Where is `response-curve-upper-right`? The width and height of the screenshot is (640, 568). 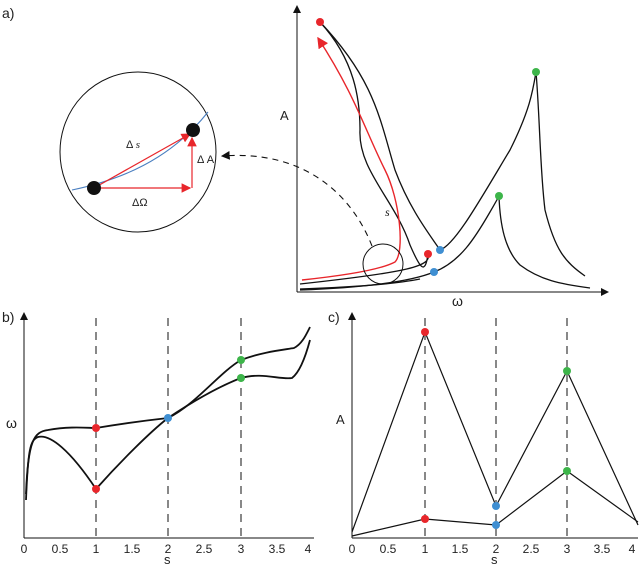 response-curve-upper-right is located at coordinates (560, 174).